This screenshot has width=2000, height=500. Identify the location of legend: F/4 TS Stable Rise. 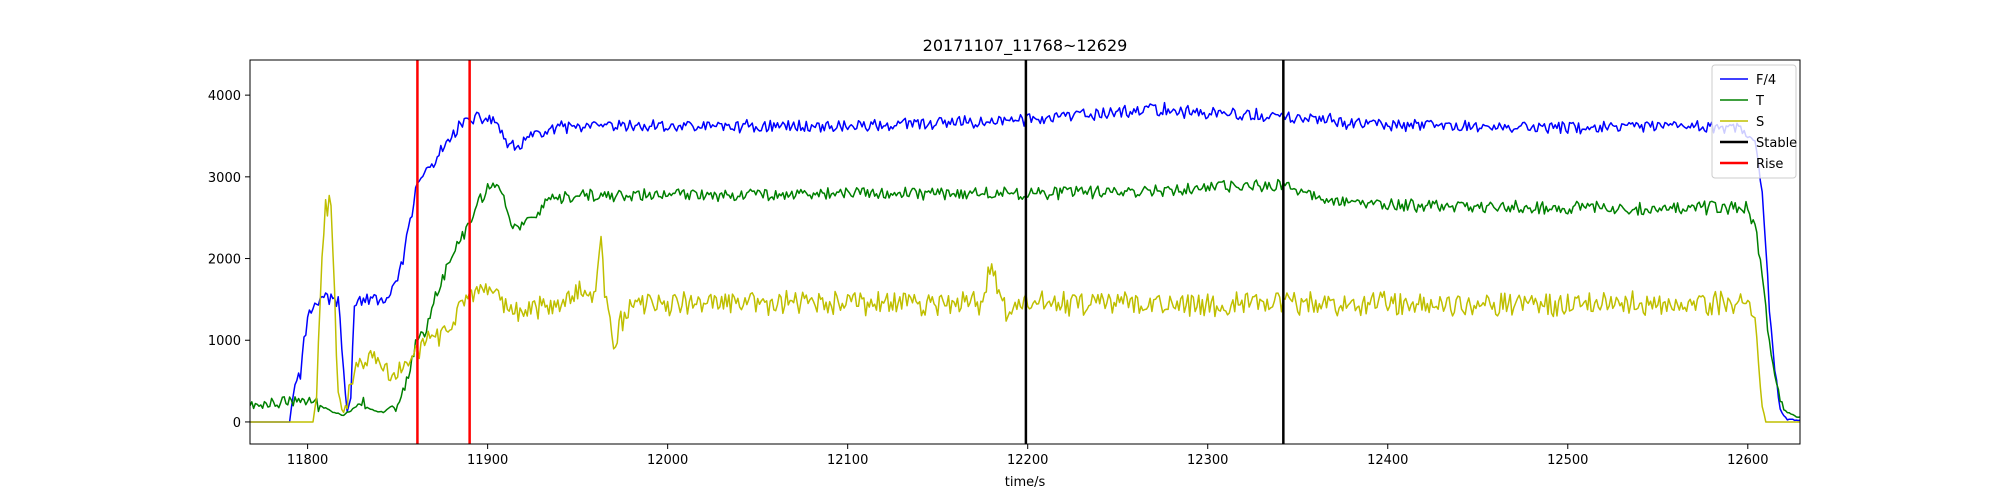
(1754, 121).